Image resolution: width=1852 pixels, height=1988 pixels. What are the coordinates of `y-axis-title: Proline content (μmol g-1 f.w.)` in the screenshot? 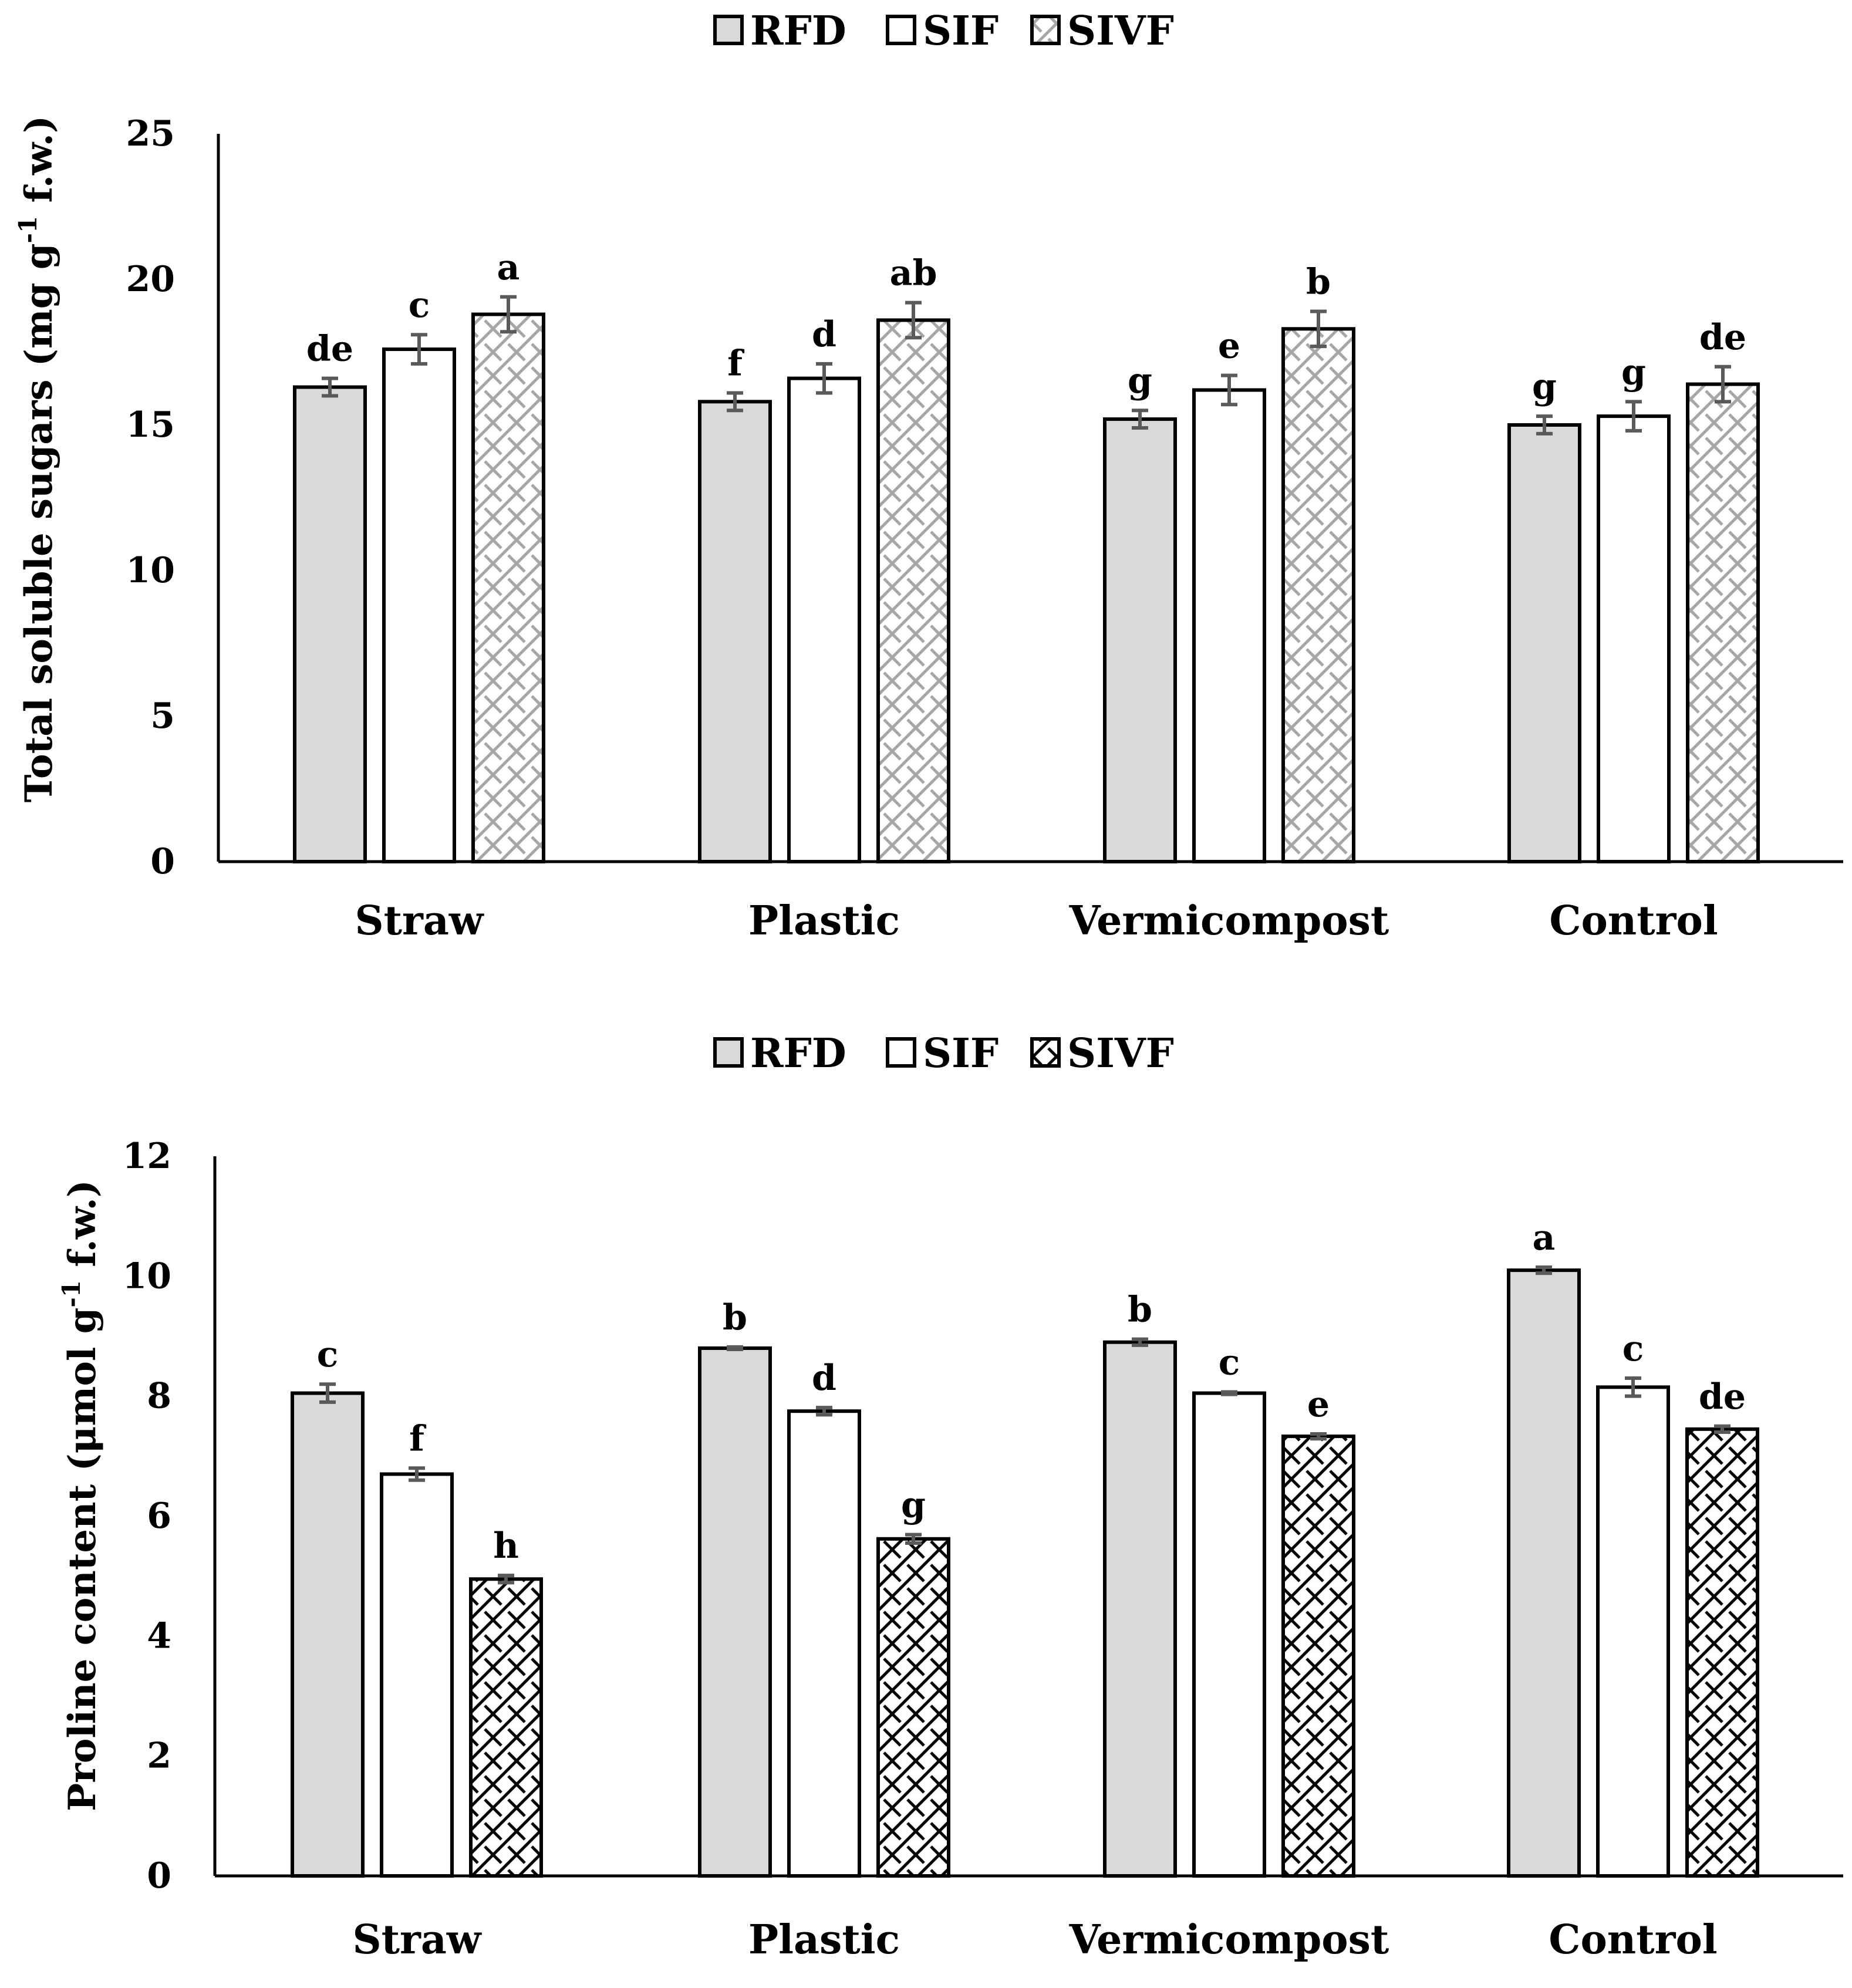 It's located at (80, 1496).